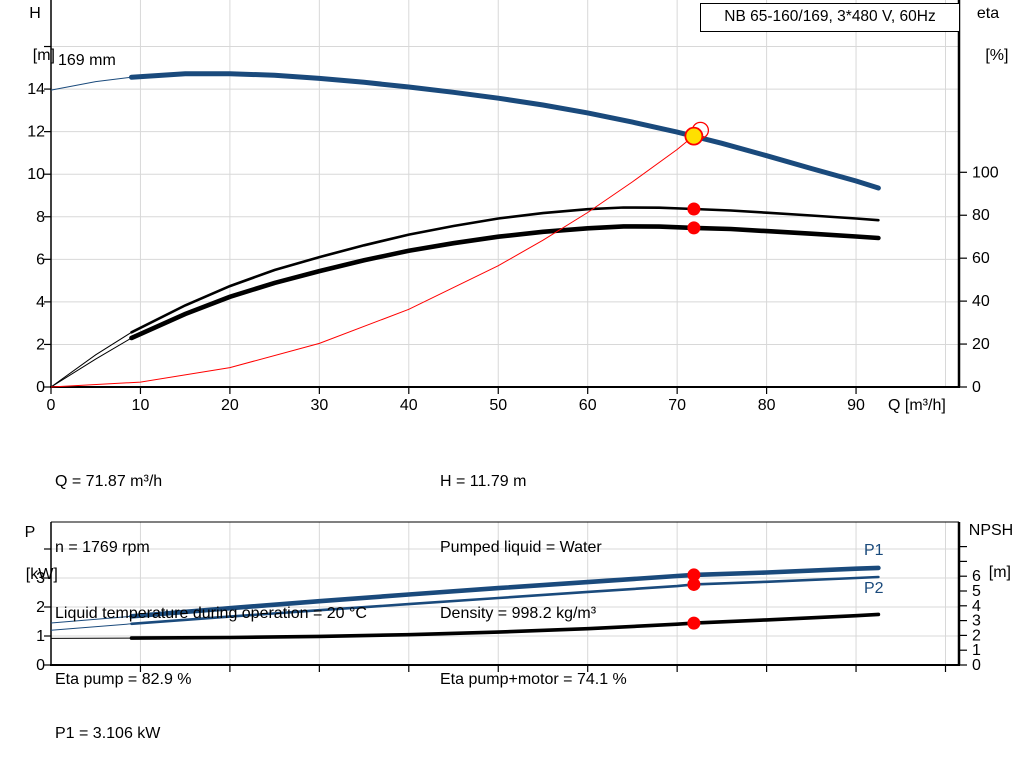 This screenshot has width=1024, height=781. What do you see at coordinates (694, 136) in the screenshot?
I see `duty-point` at bounding box center [694, 136].